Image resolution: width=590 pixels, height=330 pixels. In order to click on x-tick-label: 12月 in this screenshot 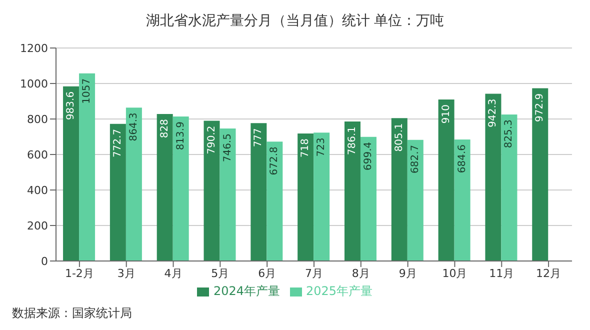, I will do `click(549, 273)`.